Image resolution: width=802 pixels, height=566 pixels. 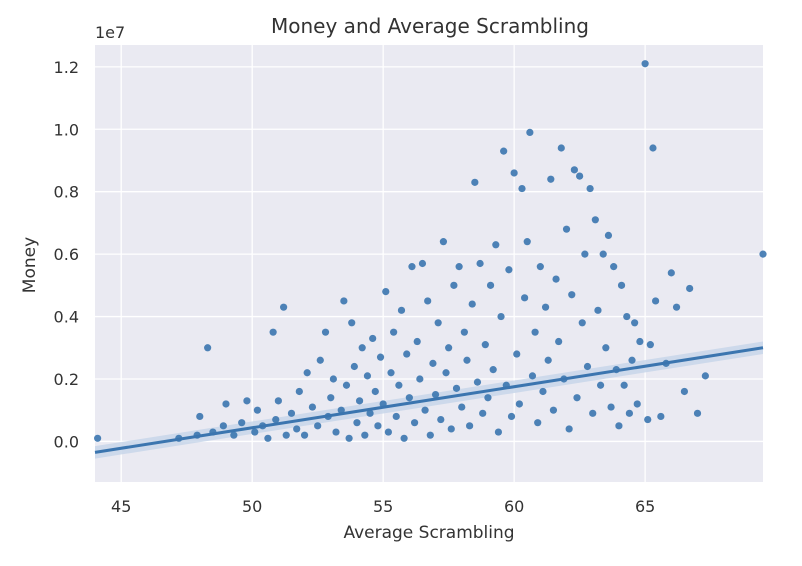 I want to click on y-tick-label: 0.8, so click(x=66, y=192).